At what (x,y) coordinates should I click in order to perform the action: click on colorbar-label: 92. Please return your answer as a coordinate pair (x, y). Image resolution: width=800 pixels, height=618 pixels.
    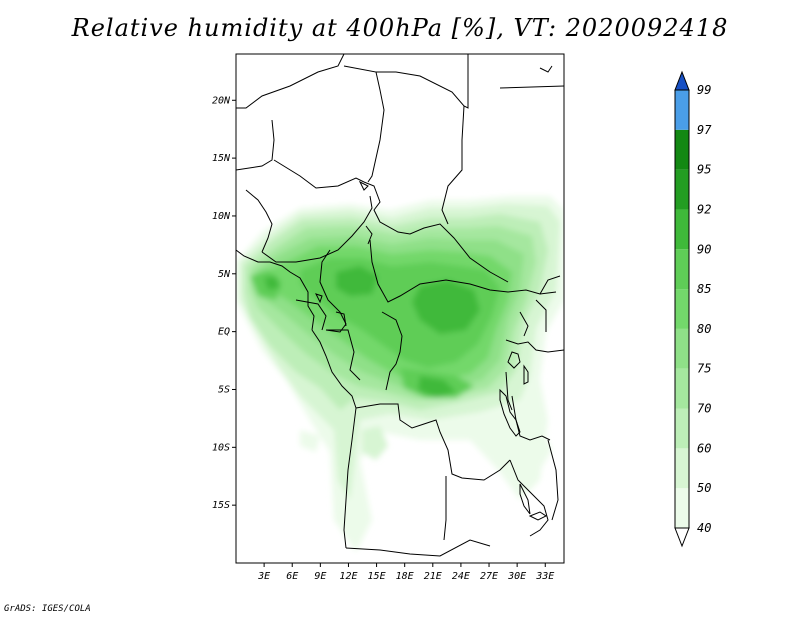
    Looking at the image, I should click on (704, 209).